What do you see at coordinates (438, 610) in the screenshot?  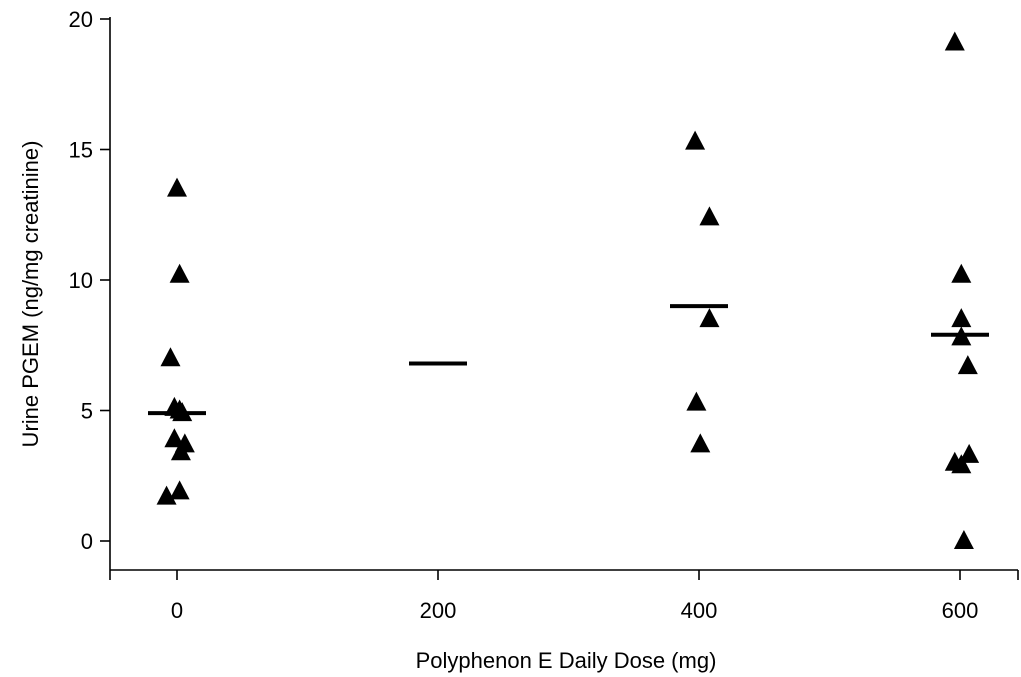 I see `x-tick-label: 200` at bounding box center [438, 610].